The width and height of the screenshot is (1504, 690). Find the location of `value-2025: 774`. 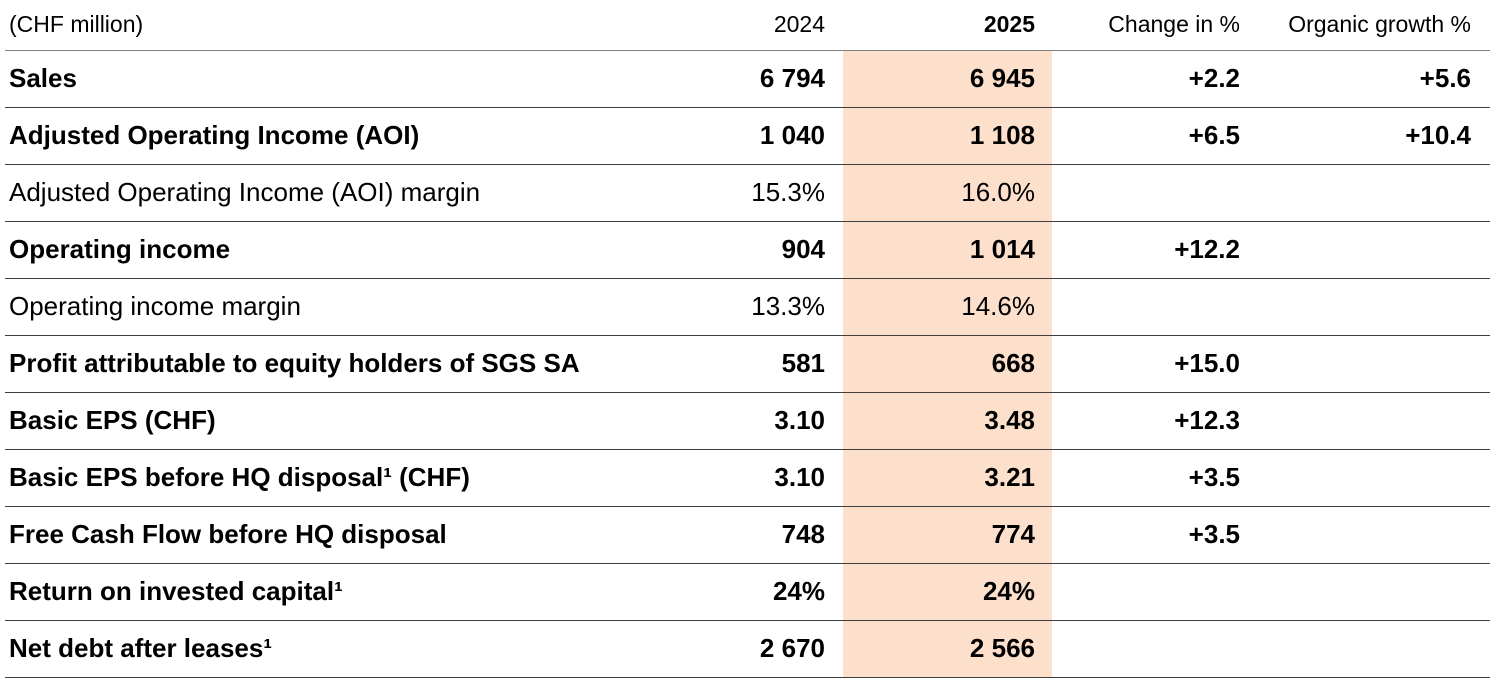

value-2025: 774 is located at coordinates (947, 534).